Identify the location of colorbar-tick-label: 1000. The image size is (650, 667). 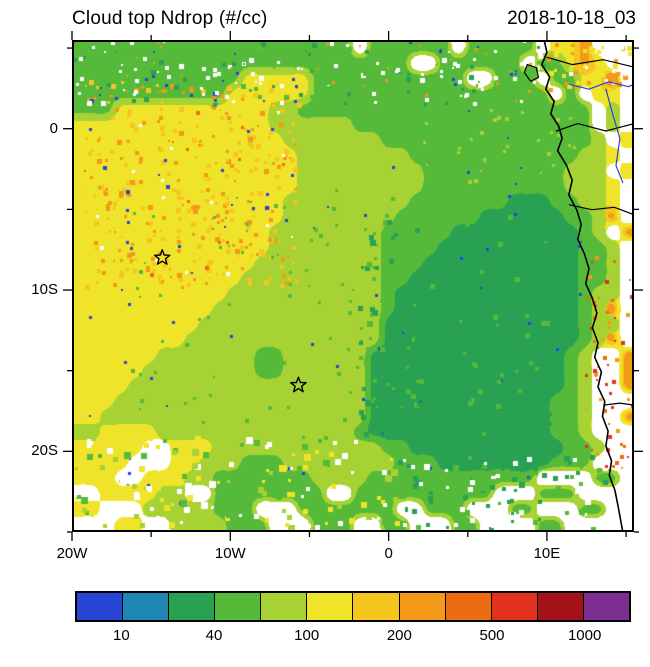
(584, 635).